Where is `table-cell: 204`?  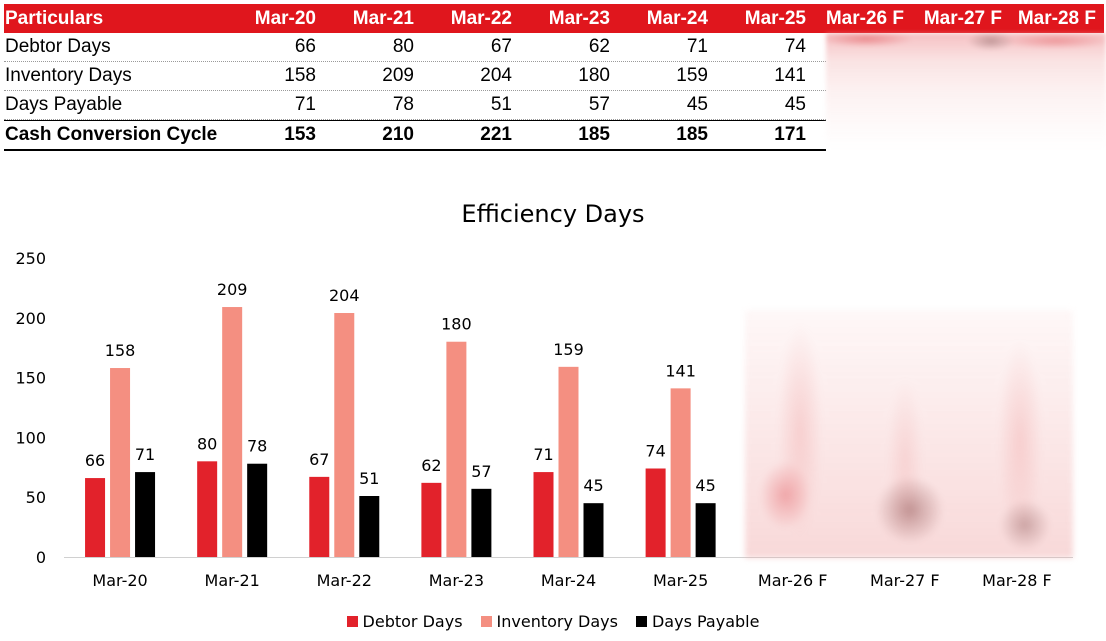 table-cell: 204 is located at coordinates (496, 75).